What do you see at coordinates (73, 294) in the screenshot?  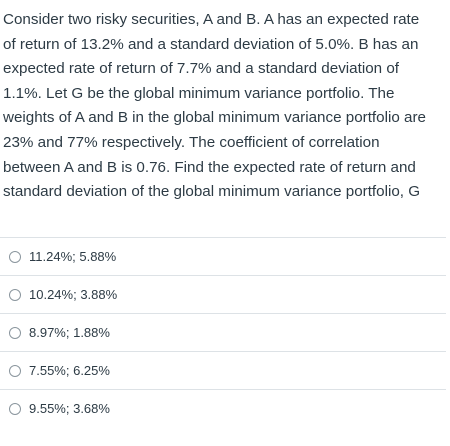 I see `answer-label: 10.24%; 3.88%` at bounding box center [73, 294].